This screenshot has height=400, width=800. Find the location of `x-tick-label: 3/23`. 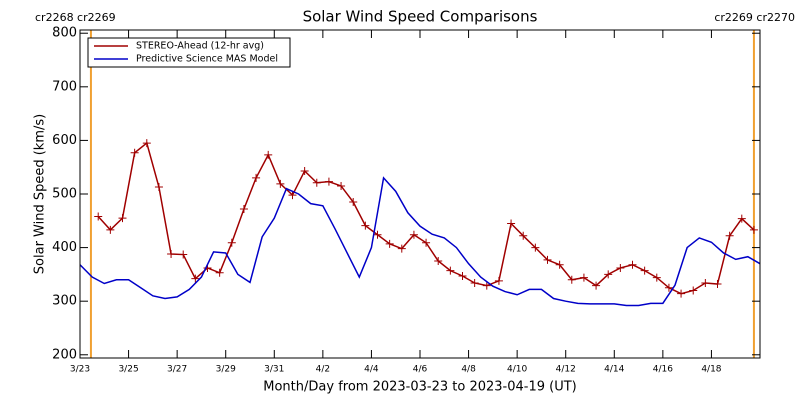

x-tick-label: 3/23 is located at coordinates (80, 370).